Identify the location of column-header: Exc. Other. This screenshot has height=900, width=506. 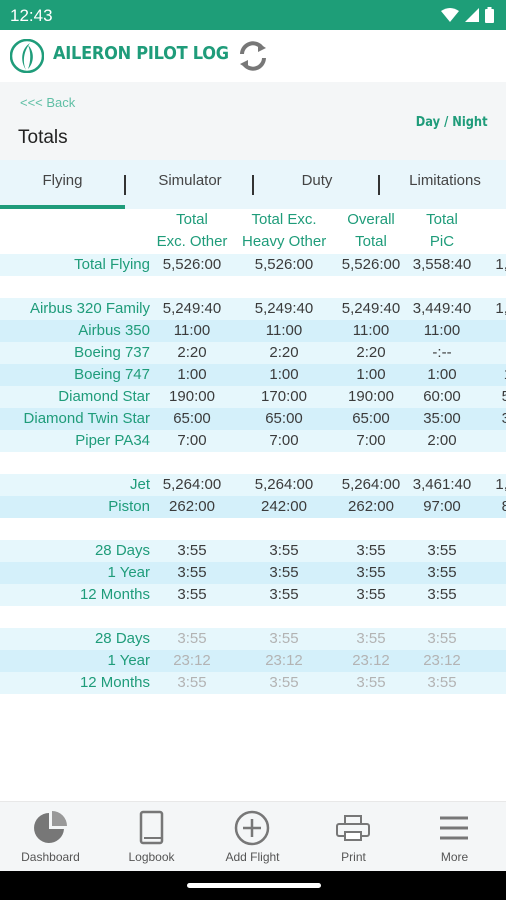
(192, 241).